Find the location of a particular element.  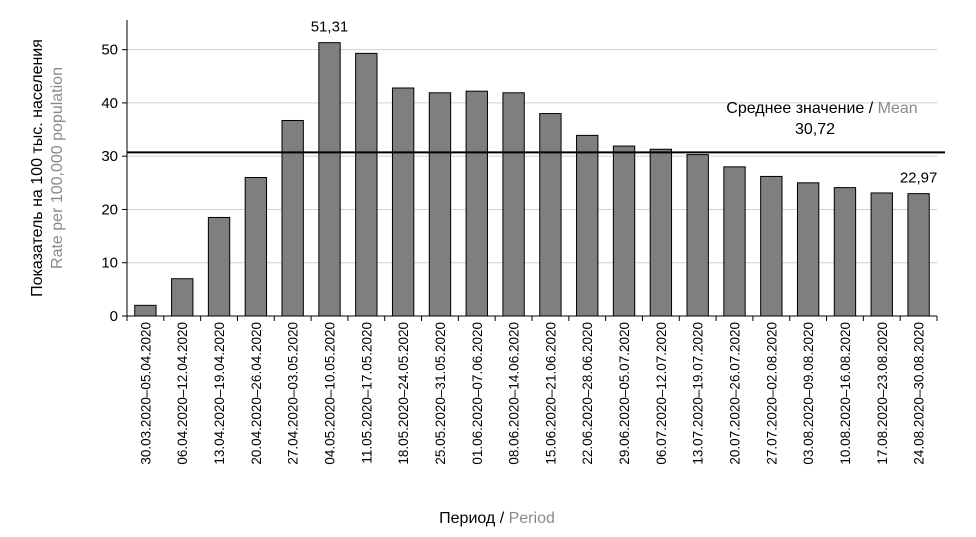

x-tick-label-6: 11.05.2020–17.05.2020 is located at coordinates (366, 393).